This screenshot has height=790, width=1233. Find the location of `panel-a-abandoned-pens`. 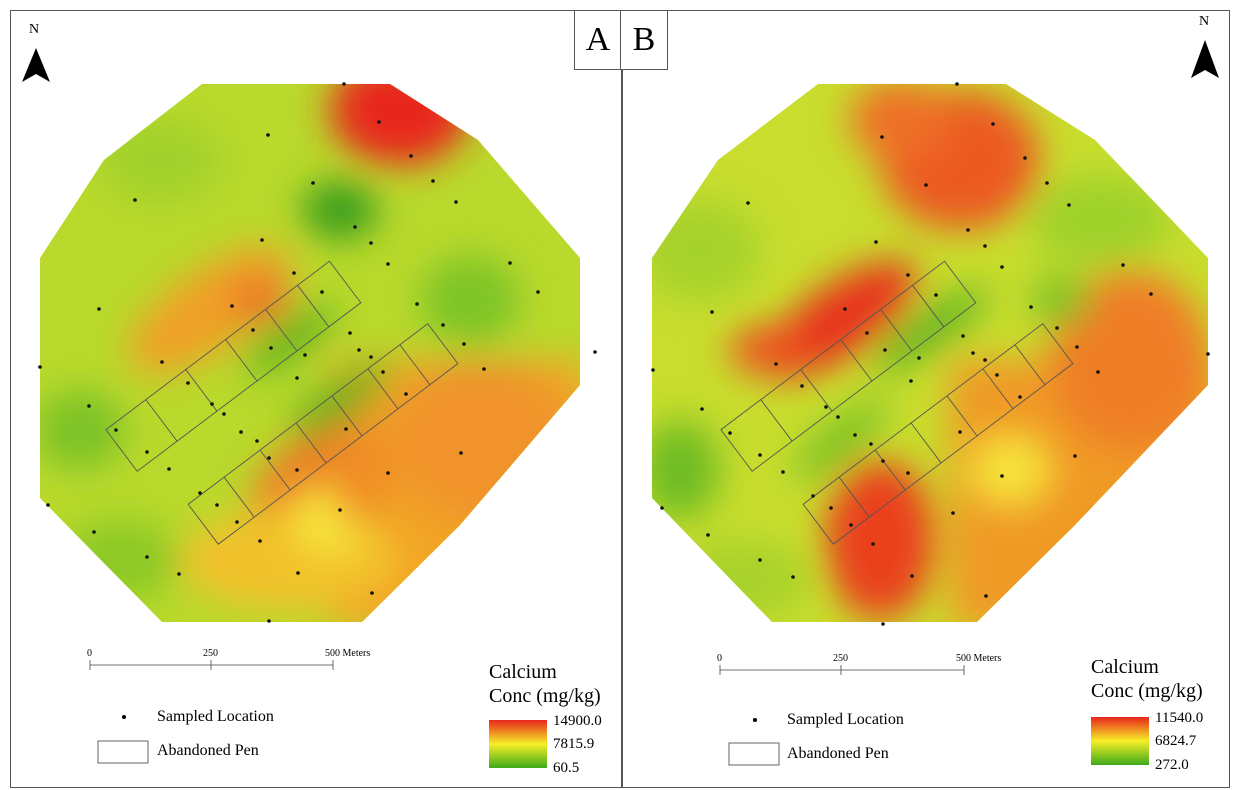

panel-a-abandoned-pens is located at coordinates (282, 402).